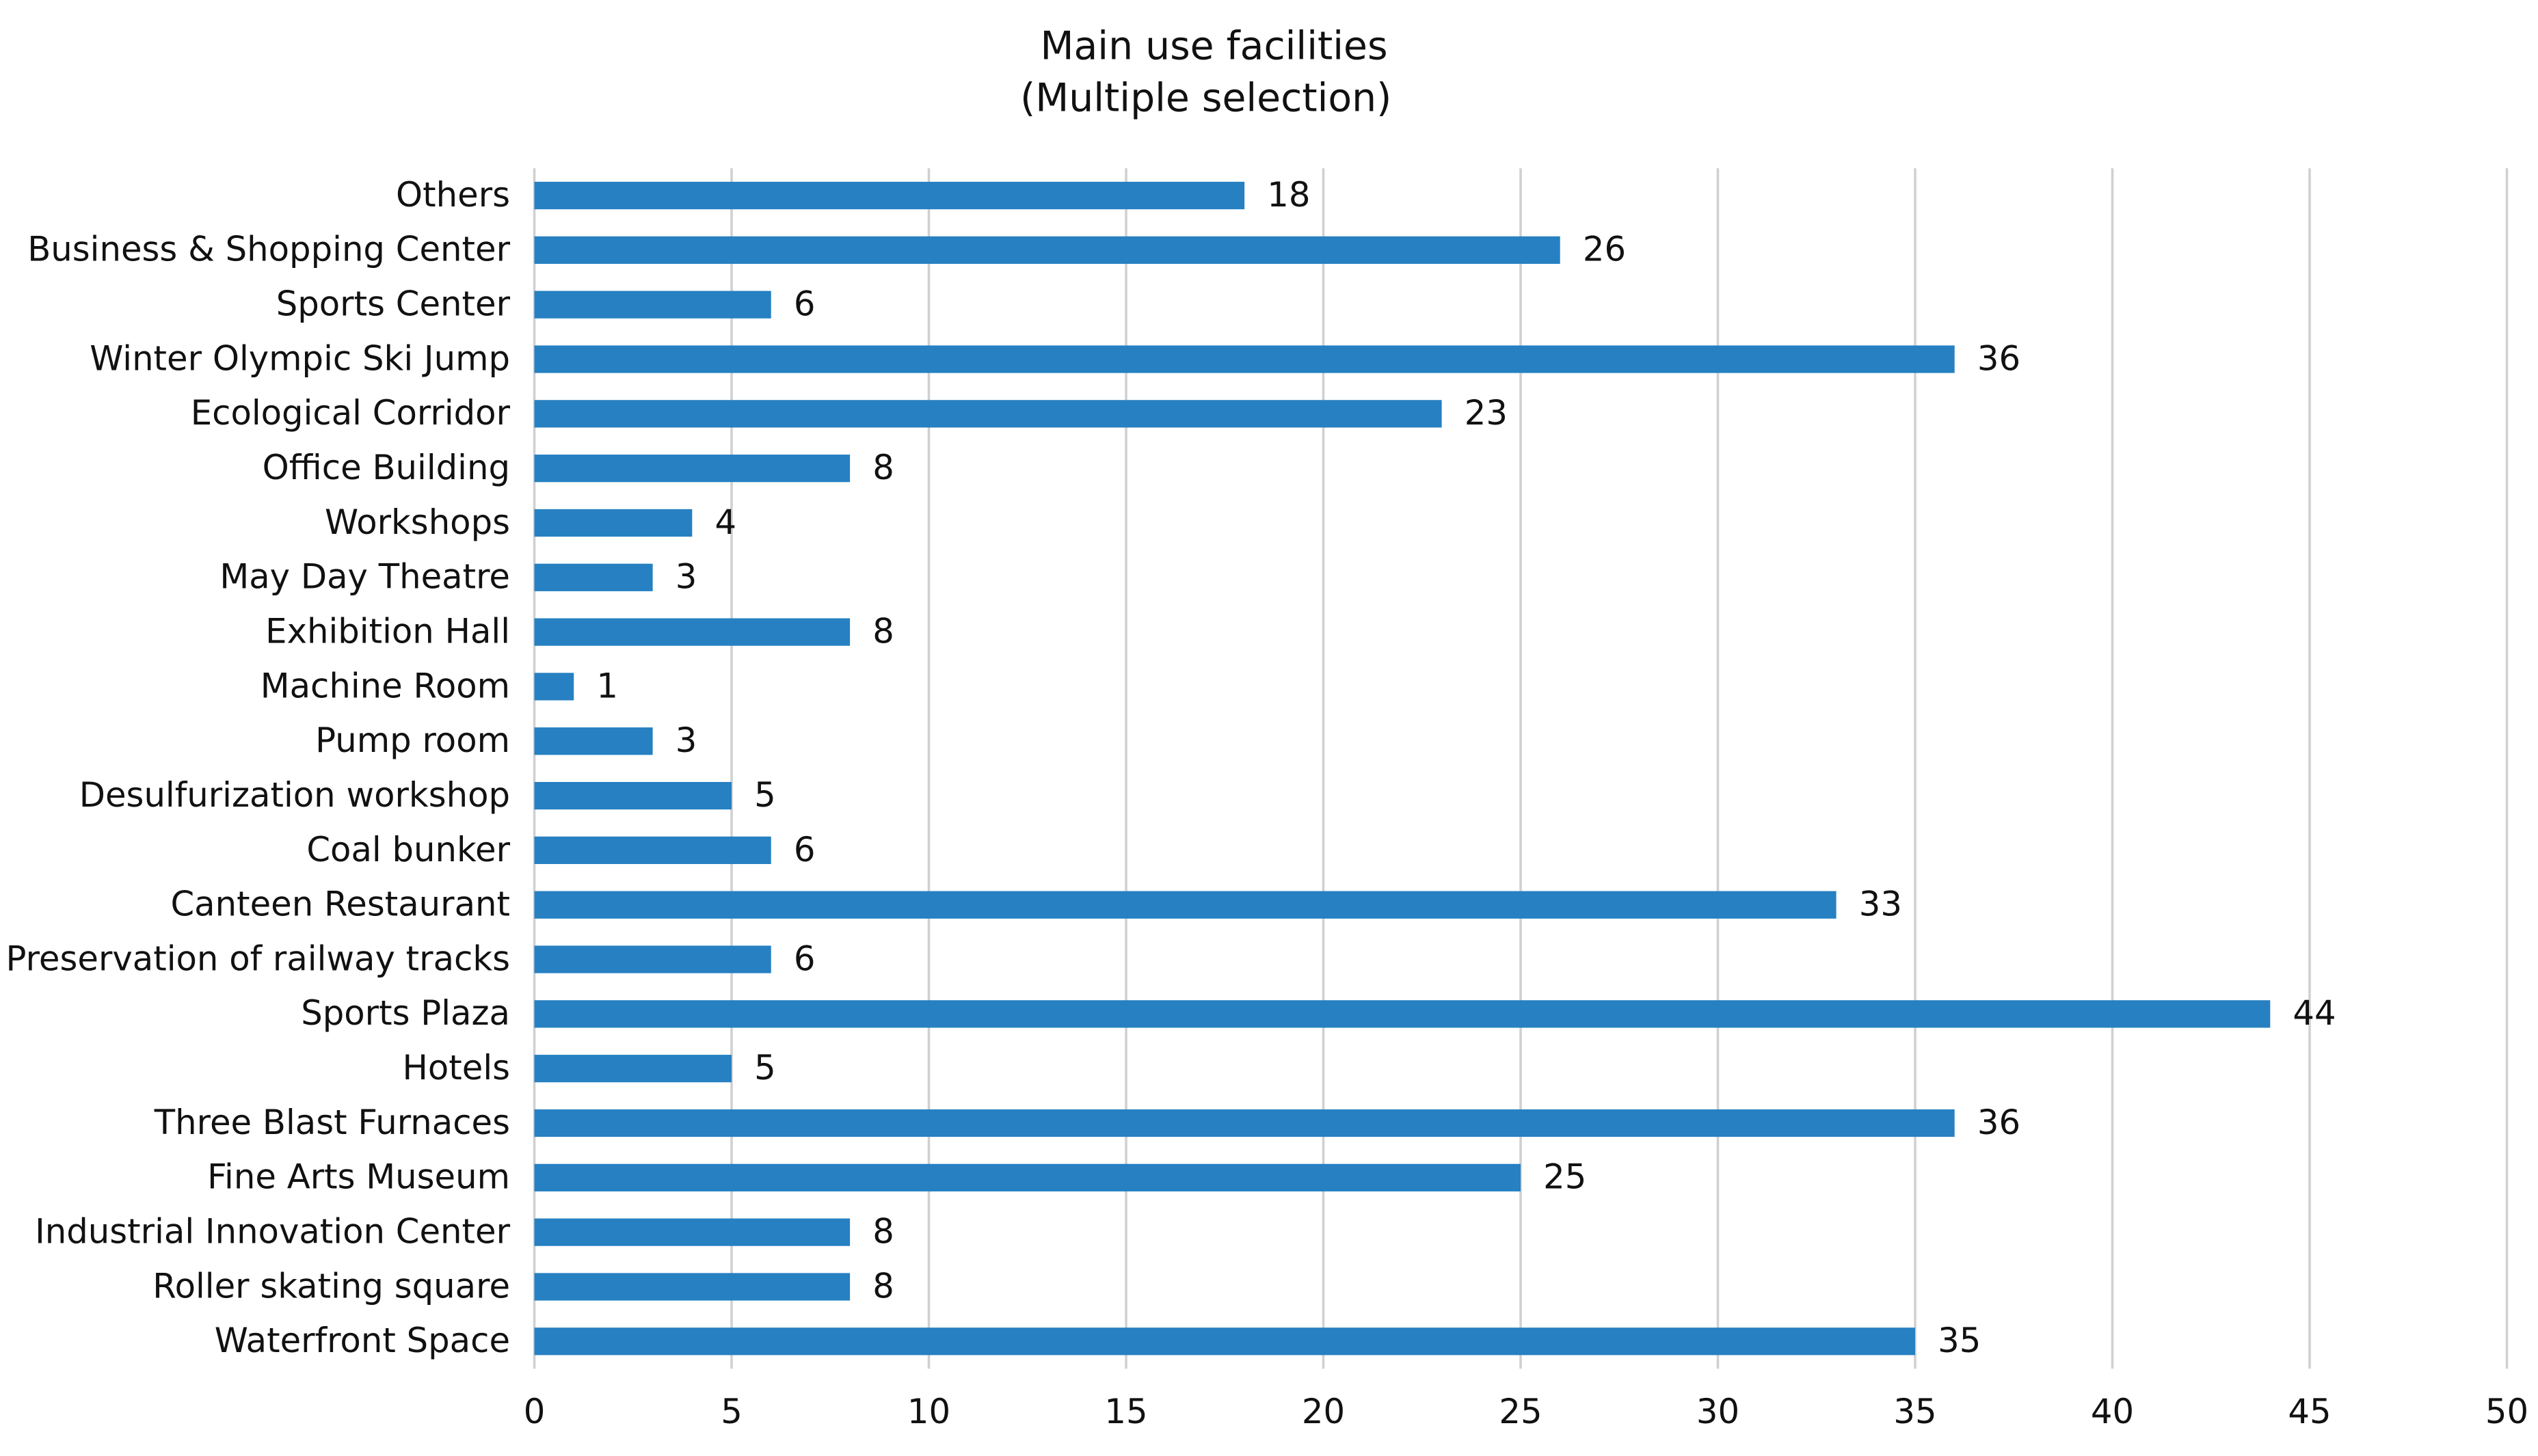  What do you see at coordinates (387, 631) in the screenshot?
I see `y-tick-label: Exhibition Hall` at bounding box center [387, 631].